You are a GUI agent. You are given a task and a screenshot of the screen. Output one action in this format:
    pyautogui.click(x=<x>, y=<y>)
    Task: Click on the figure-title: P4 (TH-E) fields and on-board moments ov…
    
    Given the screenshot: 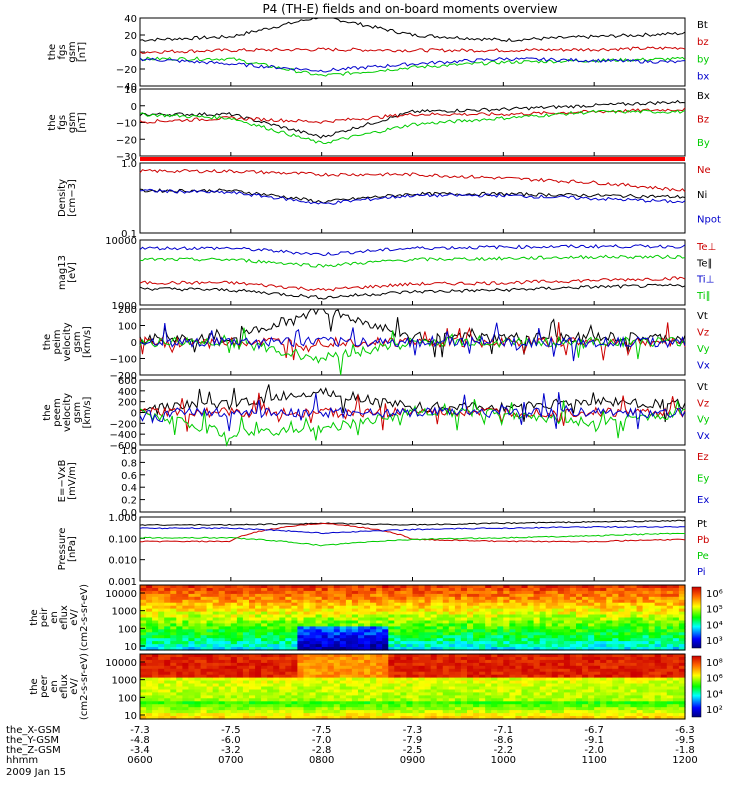 What is the action you would take?
    pyautogui.click(x=409, y=9)
    